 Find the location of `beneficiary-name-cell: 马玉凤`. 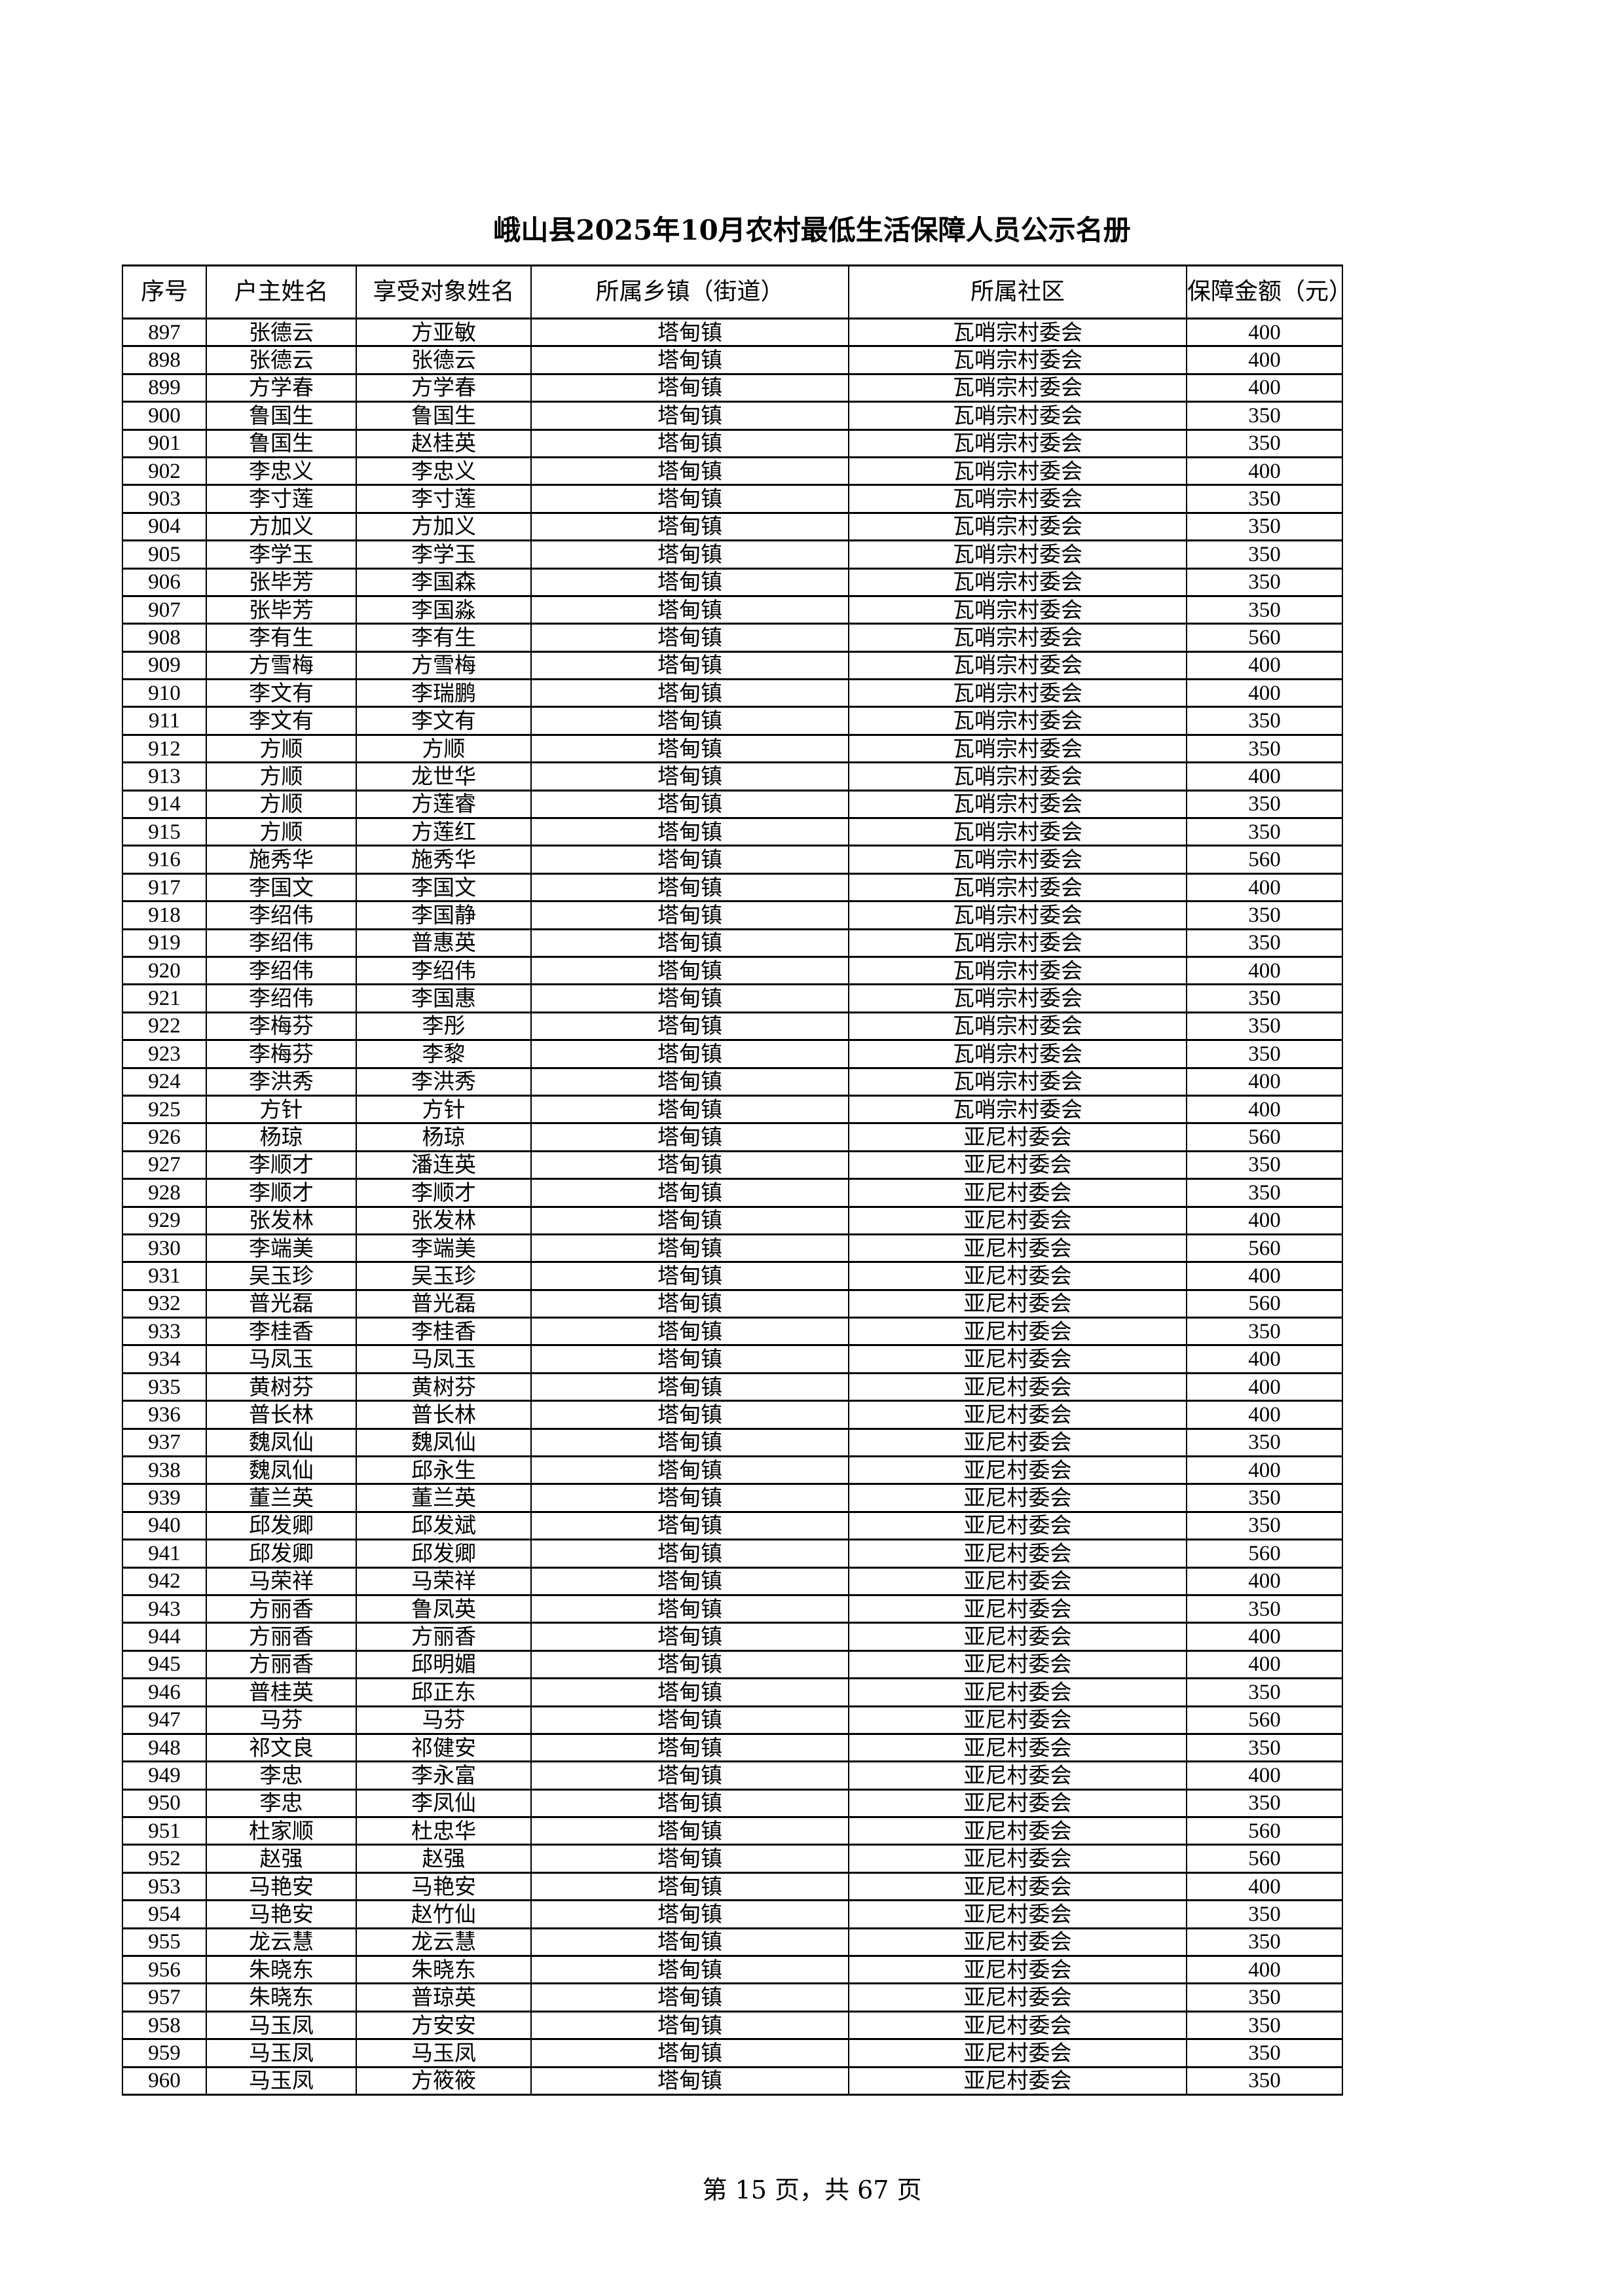

beneficiary-name-cell: 马玉凤 is located at coordinates (444, 2053).